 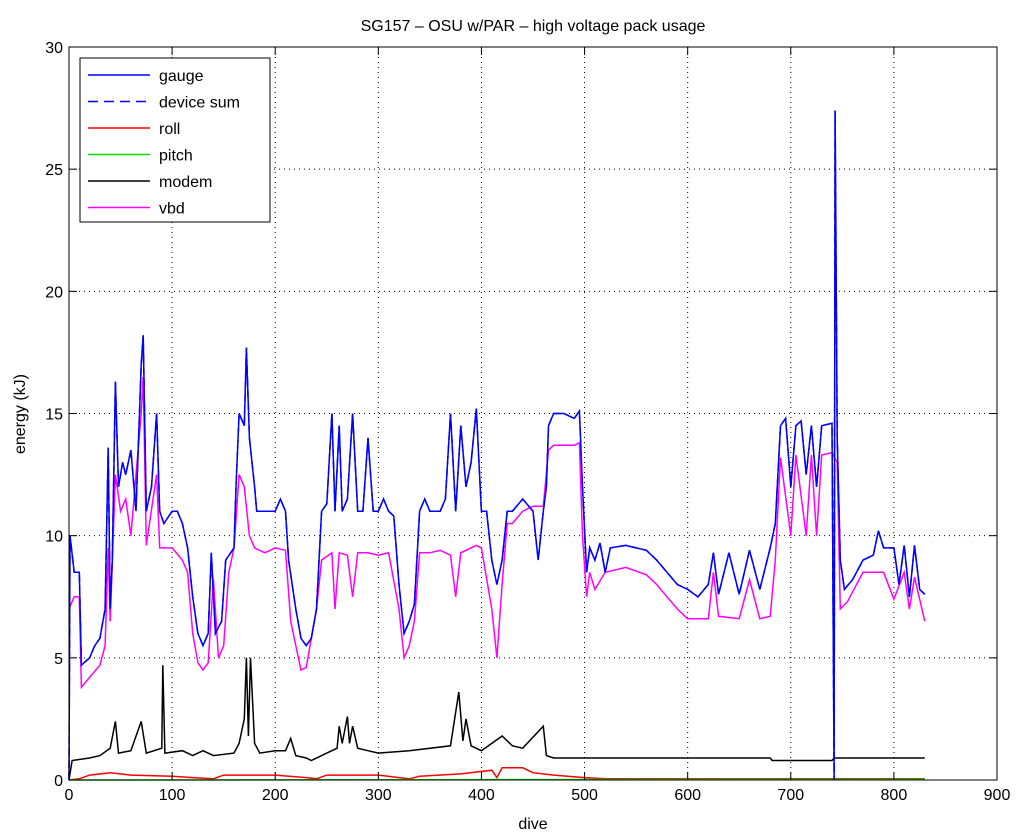 What do you see at coordinates (496, 774) in the screenshot?
I see `series-line-roll` at bounding box center [496, 774].